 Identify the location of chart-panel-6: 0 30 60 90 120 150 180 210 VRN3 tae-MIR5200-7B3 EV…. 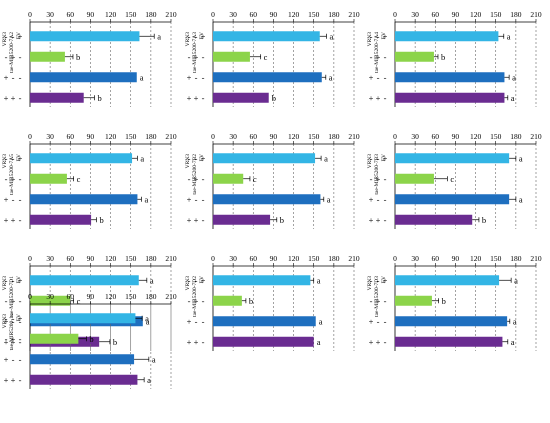
(454, 180).